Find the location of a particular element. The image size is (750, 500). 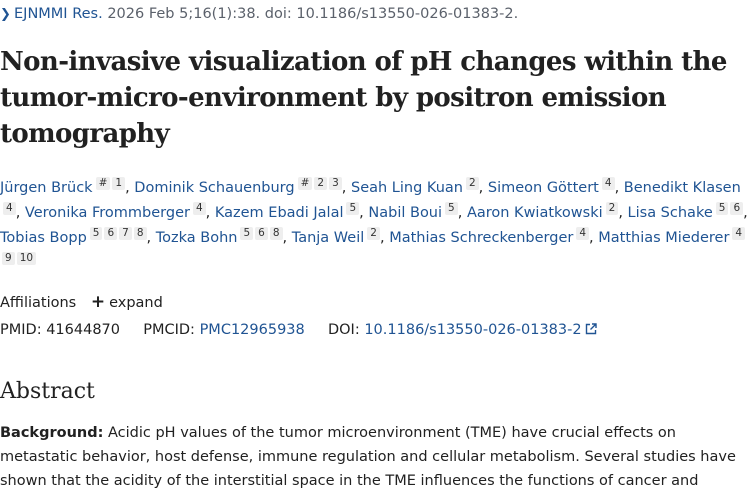

author-affiliation-badges: #1 is located at coordinates (109, 186).